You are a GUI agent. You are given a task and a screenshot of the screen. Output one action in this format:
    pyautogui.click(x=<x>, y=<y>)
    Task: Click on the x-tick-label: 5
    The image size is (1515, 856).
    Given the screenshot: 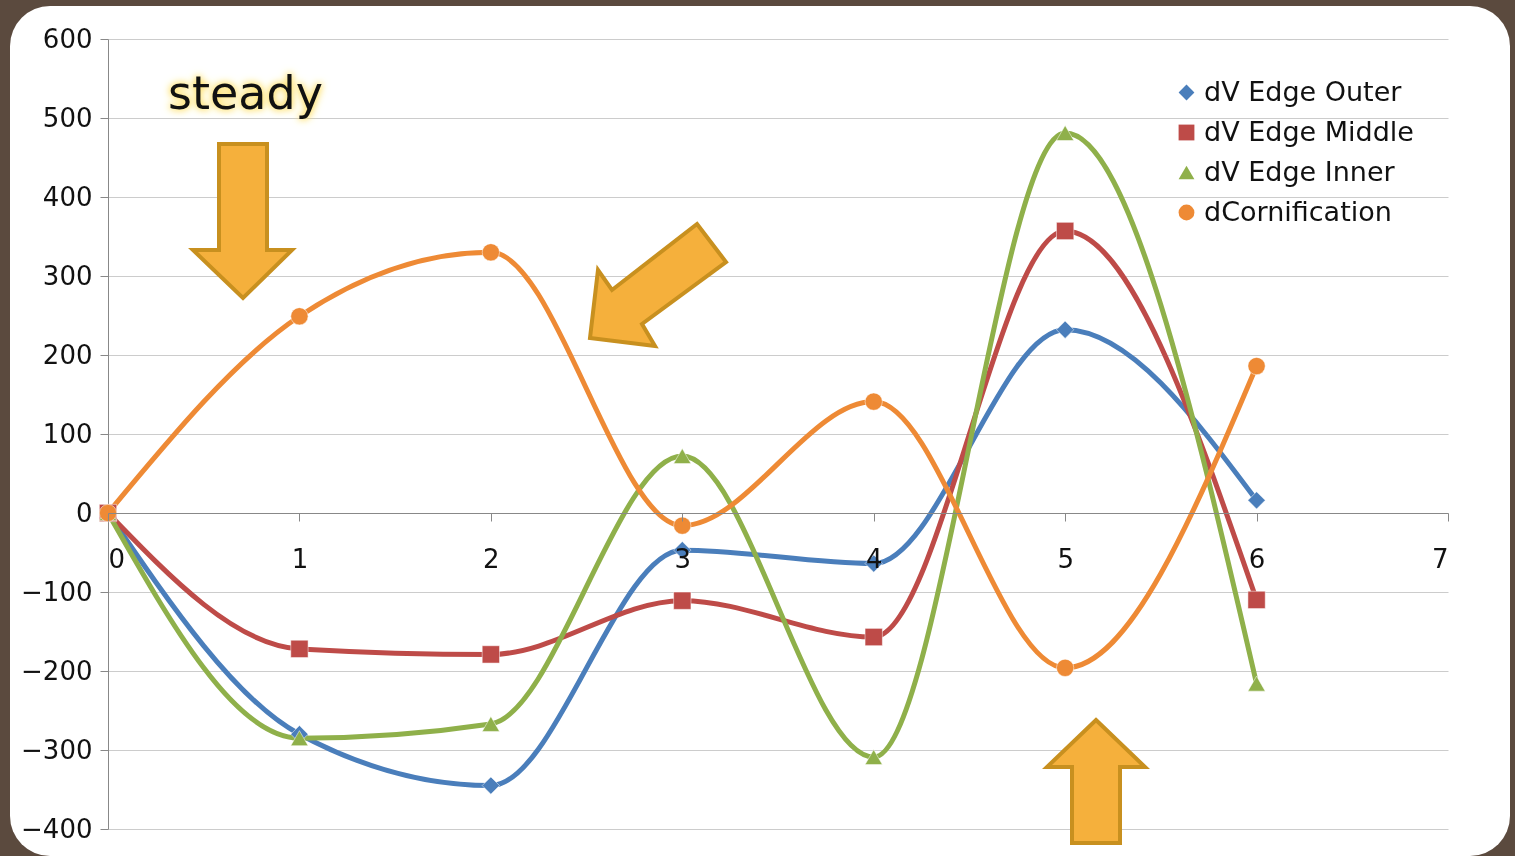 What is the action you would take?
    pyautogui.click(x=1065, y=558)
    